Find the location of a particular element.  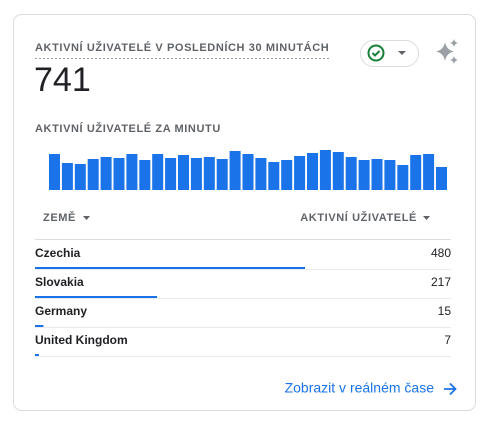

link-arrow is located at coordinates (450, 389).